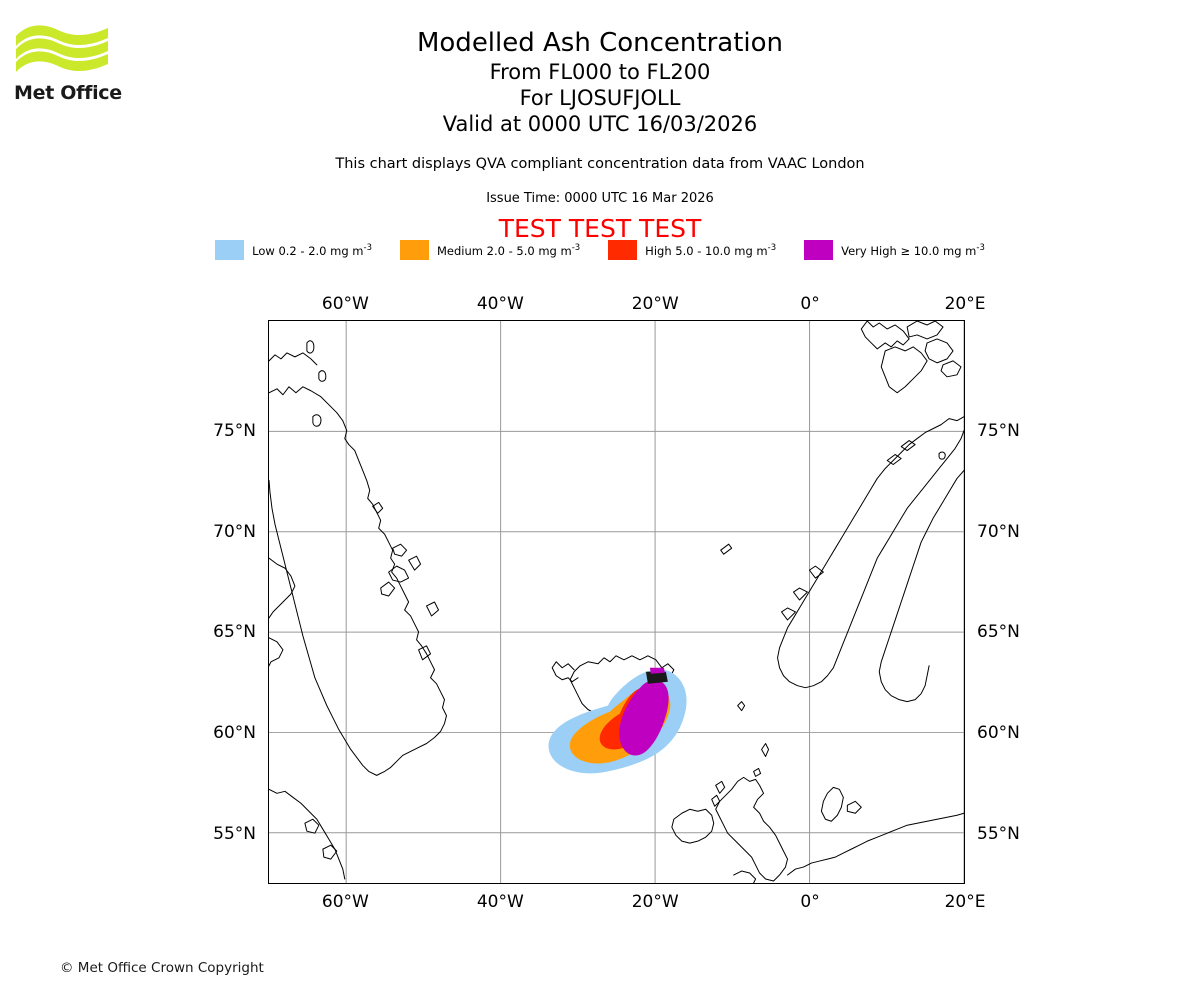 The width and height of the screenshot is (1200, 1000). What do you see at coordinates (62, 48) in the screenshot?
I see `met-office-wave-mark` at bounding box center [62, 48].